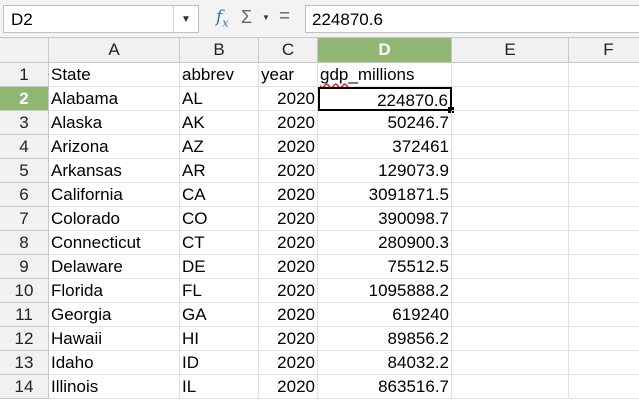 The height and width of the screenshot is (403, 639). Describe the element at coordinates (451, 110) in the screenshot. I see `fill-handle` at that location.